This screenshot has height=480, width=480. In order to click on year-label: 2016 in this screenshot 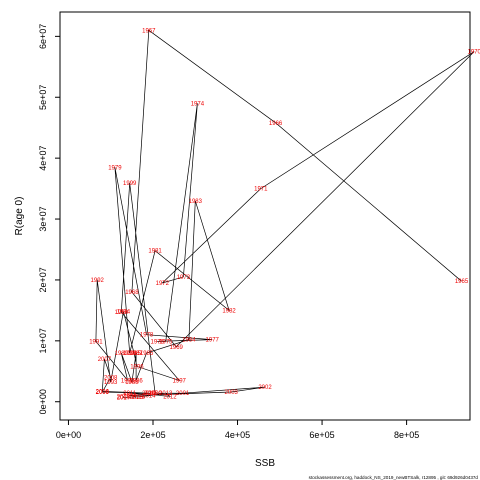, I will do `click(136, 398)`.